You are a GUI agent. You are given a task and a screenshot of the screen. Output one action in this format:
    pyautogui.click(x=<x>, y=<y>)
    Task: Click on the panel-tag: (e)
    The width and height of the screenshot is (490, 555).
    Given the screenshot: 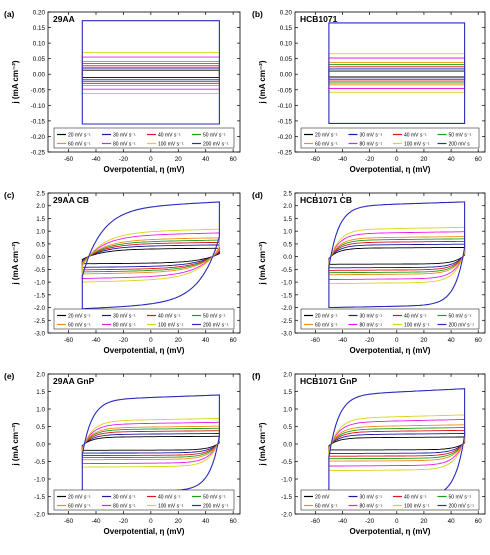 What is the action you would take?
    pyautogui.click(x=9, y=376)
    